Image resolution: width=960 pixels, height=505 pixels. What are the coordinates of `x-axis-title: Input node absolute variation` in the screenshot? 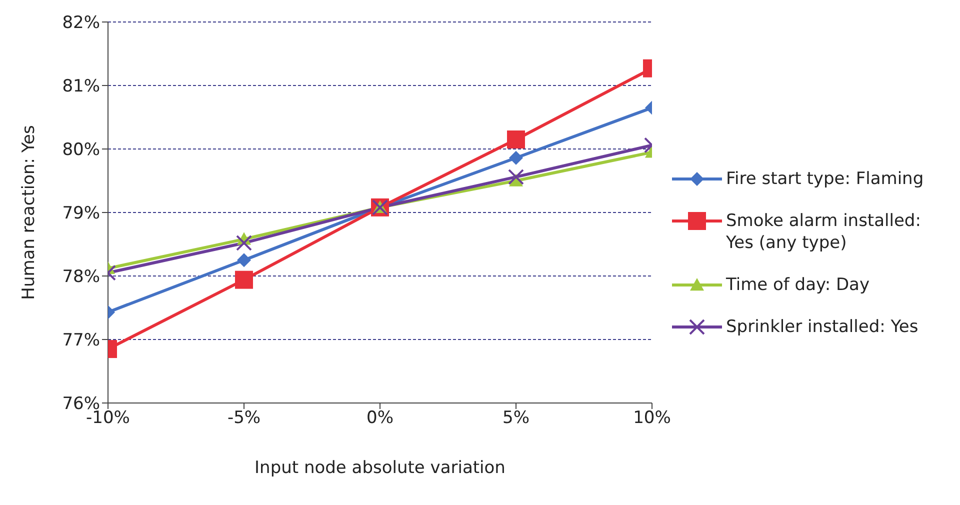 It's located at (380, 468).